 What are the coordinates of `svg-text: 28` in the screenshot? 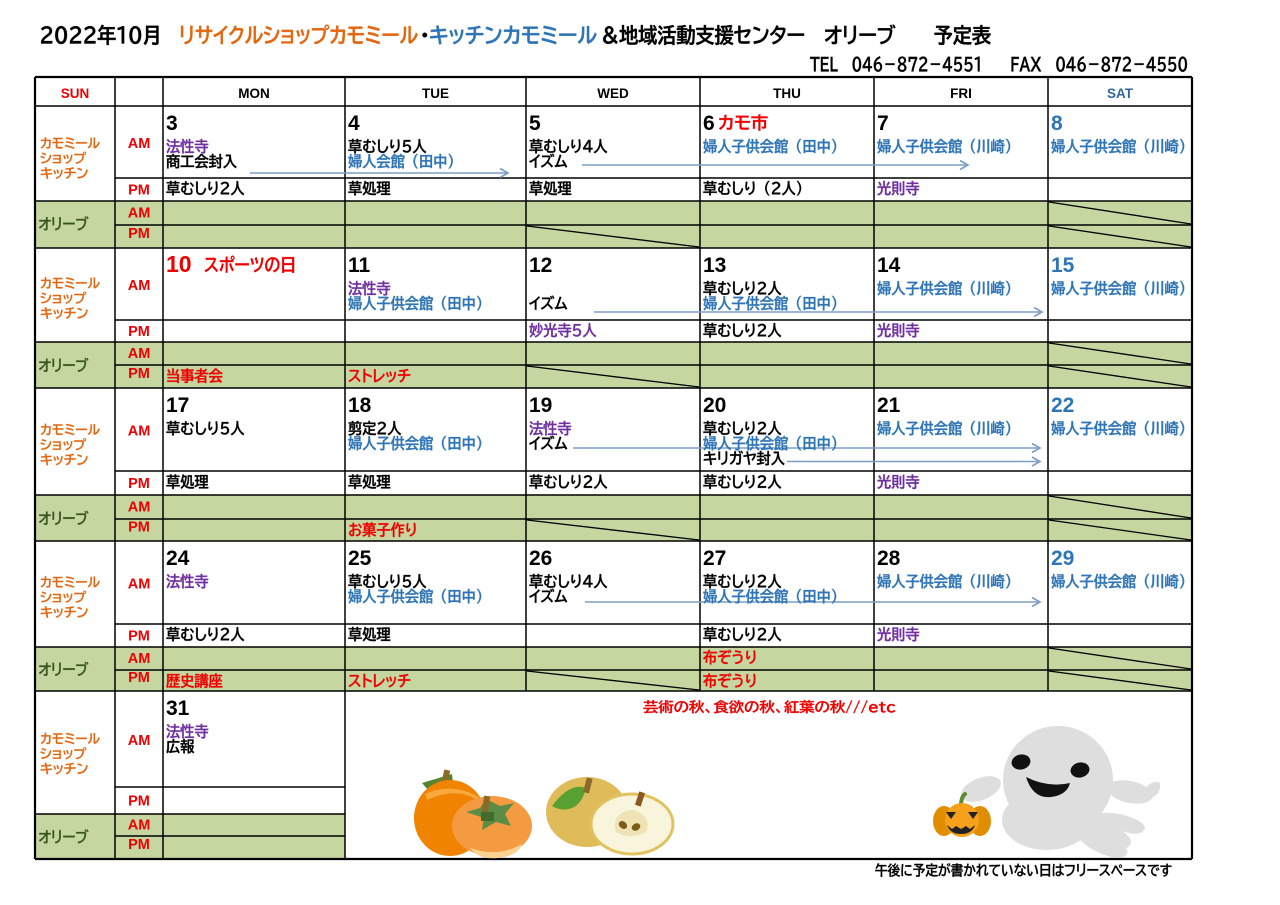 It's located at (889, 558).